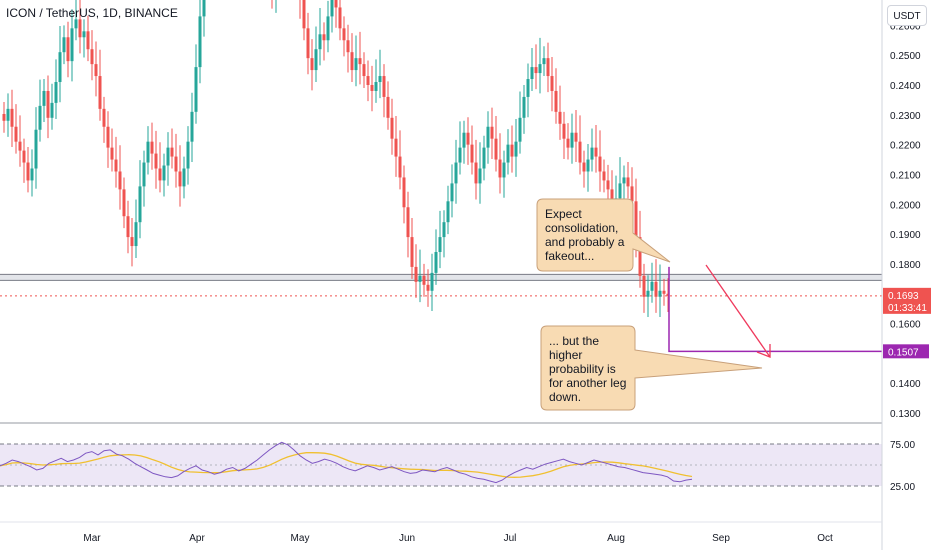 This screenshot has height=550, width=932. Describe the element at coordinates (905, 56) in the screenshot. I see `price-tick-label: 0.2500` at that location.